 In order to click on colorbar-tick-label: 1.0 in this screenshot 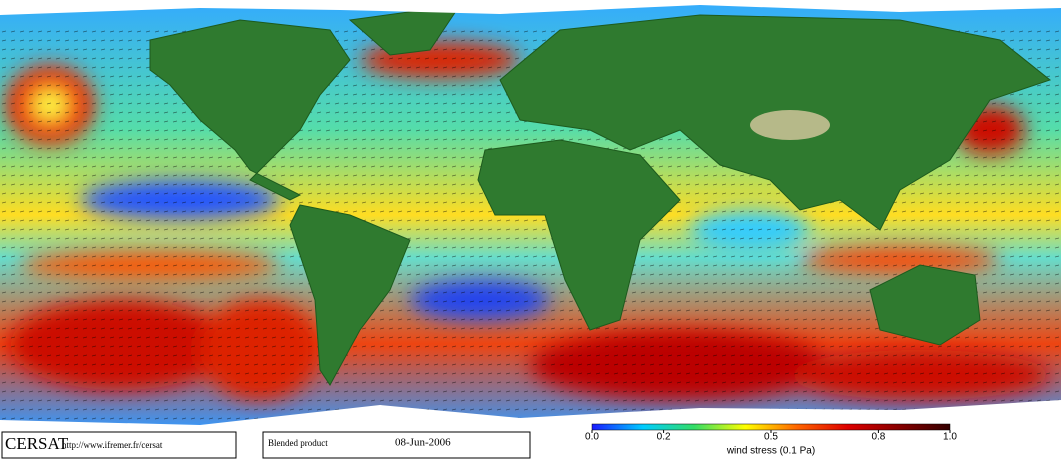, I will do `click(950, 437)`.